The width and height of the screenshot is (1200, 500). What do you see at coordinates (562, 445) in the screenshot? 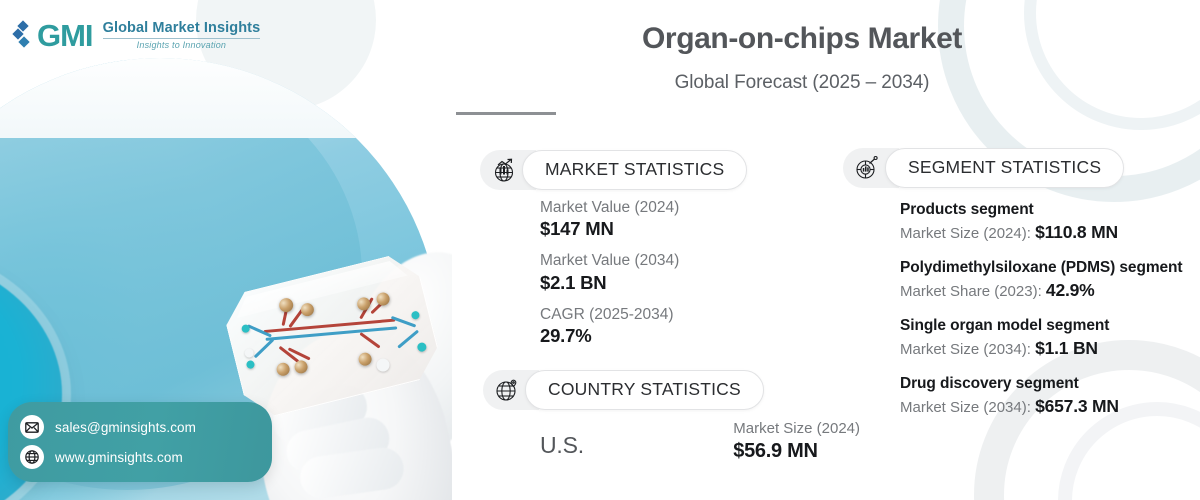
I see `country-name: U.S.` at bounding box center [562, 445].